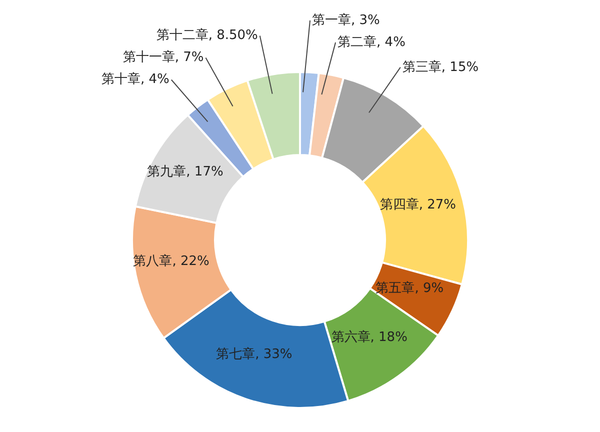 This screenshot has height=432, width=600. What do you see at coordinates (418, 205) in the screenshot?
I see `slice-label: 第四章, 27%` at bounding box center [418, 205].